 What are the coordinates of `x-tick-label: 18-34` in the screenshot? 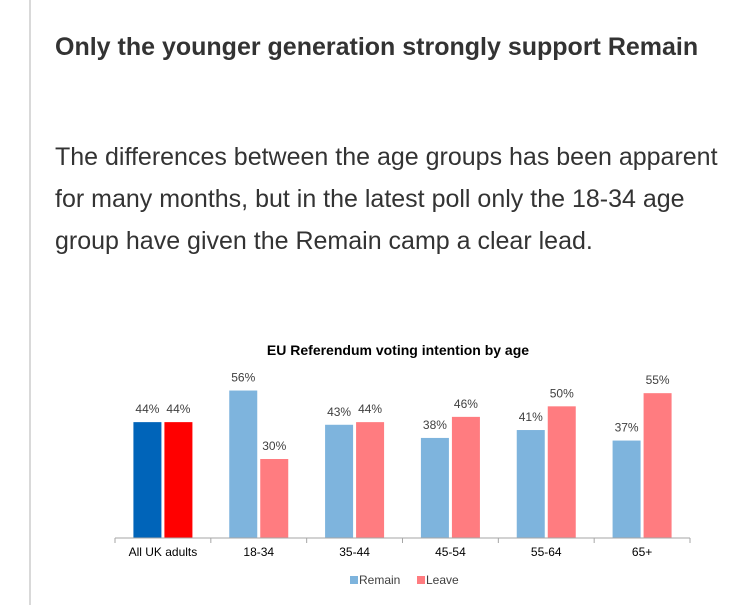 It's located at (258, 552).